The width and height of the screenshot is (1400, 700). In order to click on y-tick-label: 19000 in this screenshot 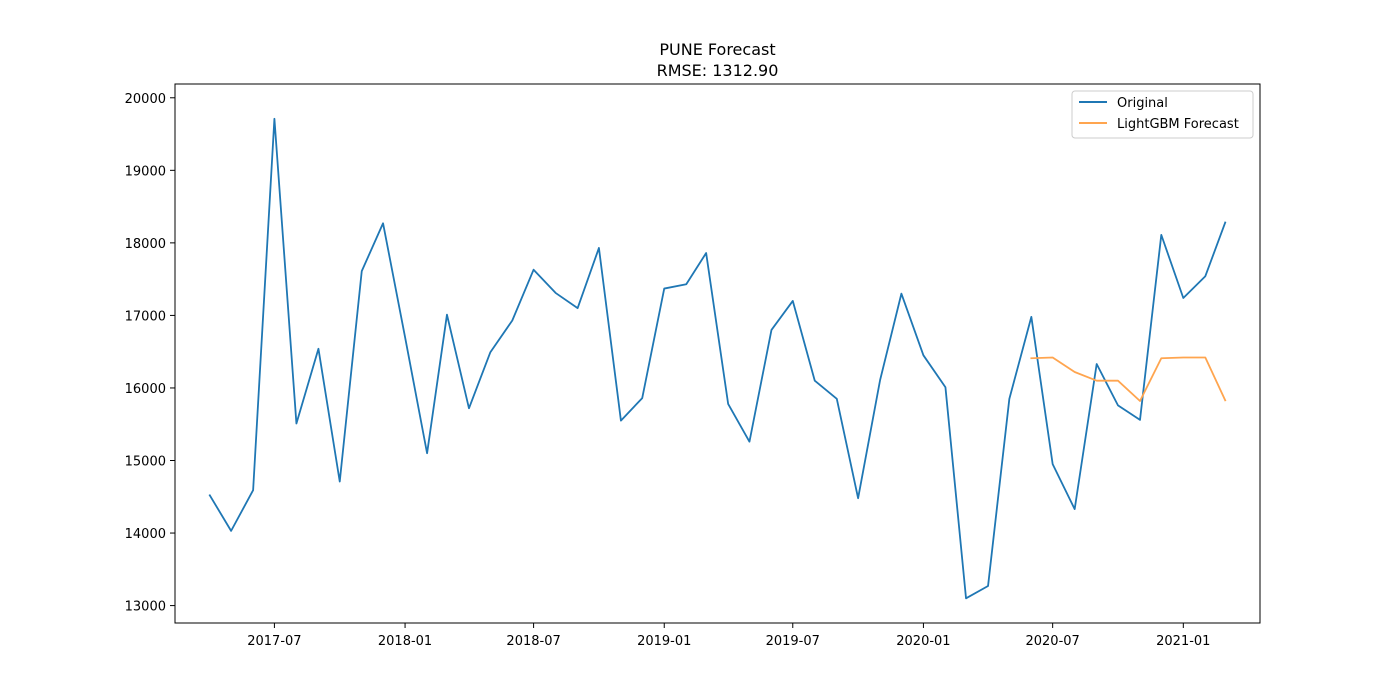, I will do `click(145, 171)`.